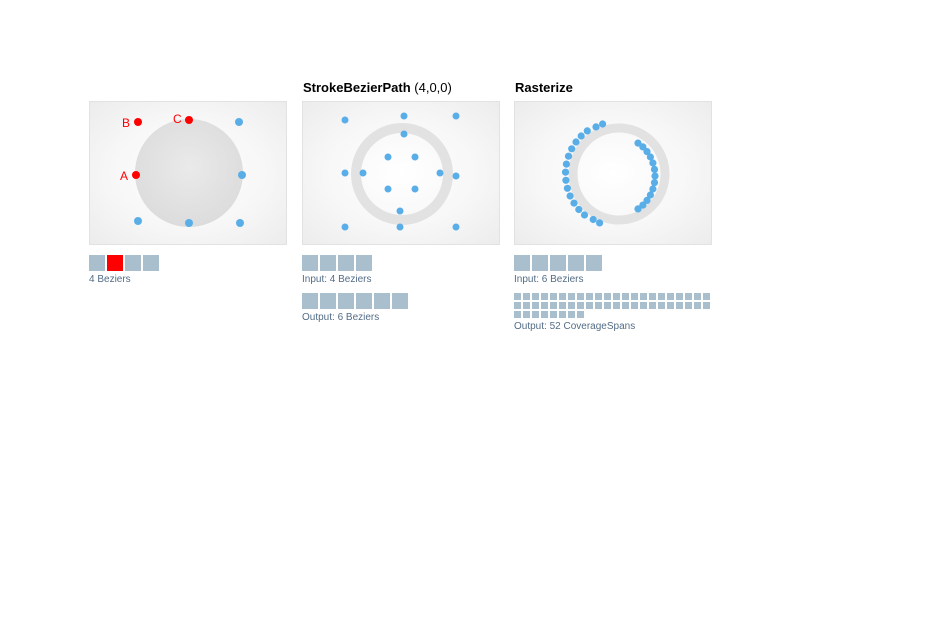  Describe the element at coordinates (615, 173) in the screenshot. I see `rasterize-canvas` at that location.